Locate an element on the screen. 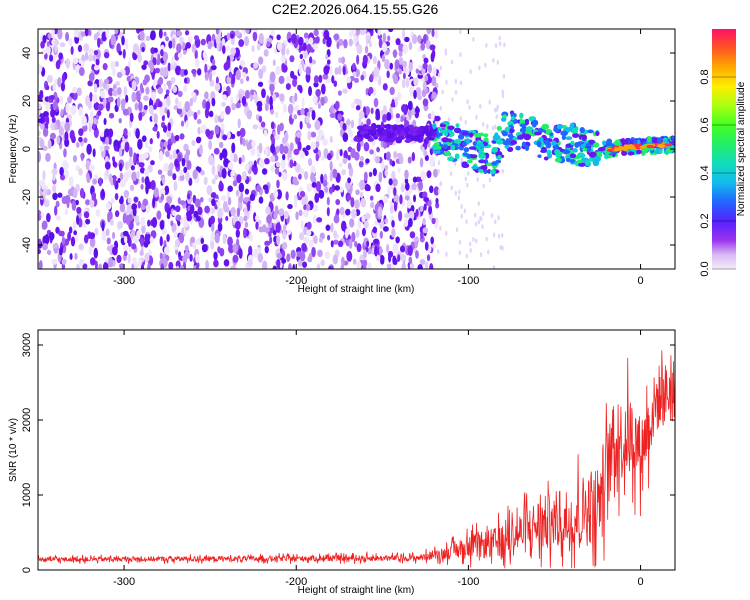 Image resolution: width=750 pixels, height=600 pixels. x-tick-label: 0 is located at coordinates (641, 582).